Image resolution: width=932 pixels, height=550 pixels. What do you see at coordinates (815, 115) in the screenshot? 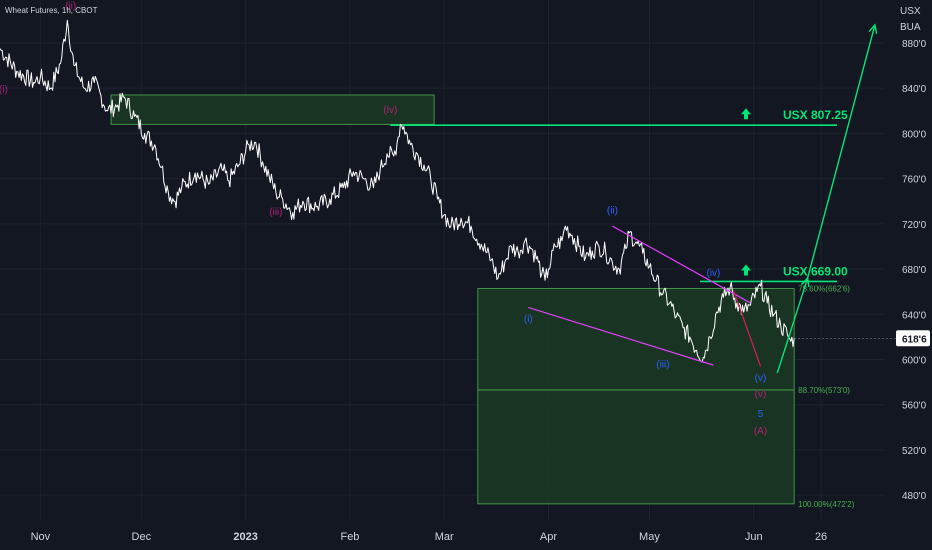
I see `target-label-0: USX 807.25` at bounding box center [815, 115].